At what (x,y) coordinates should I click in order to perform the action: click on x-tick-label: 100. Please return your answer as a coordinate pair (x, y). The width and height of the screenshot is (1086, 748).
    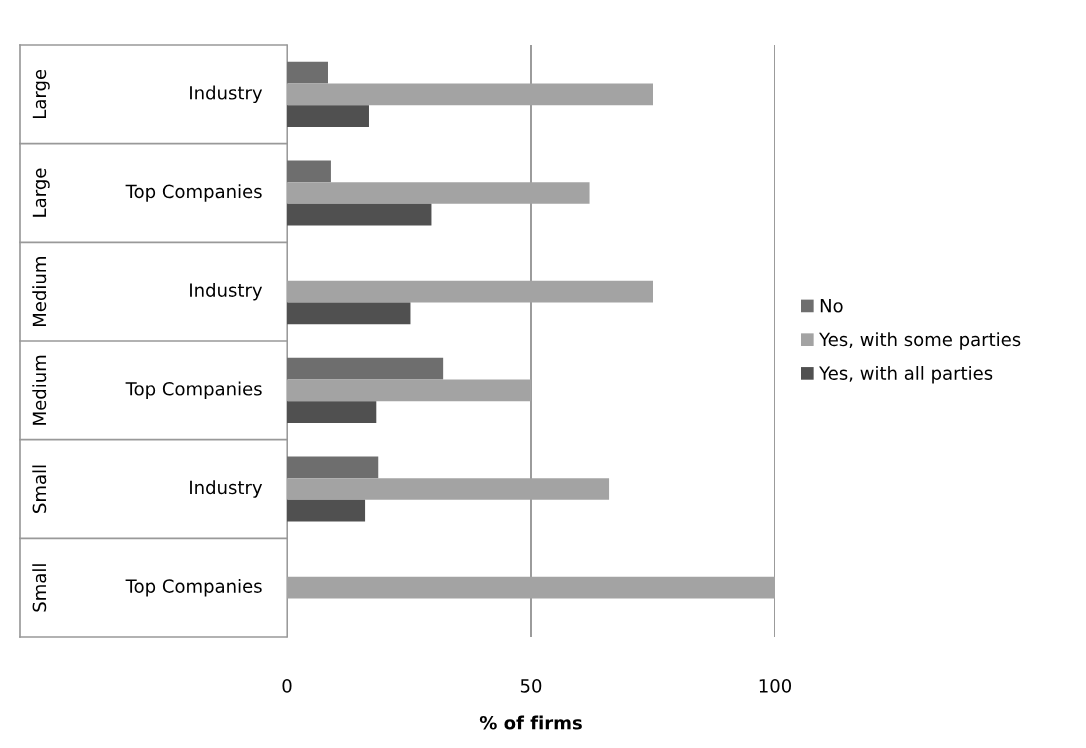
    Looking at the image, I should click on (775, 685).